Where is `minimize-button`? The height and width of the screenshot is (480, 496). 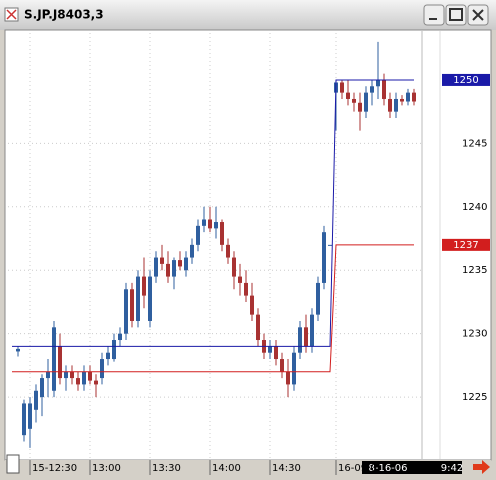 minimize-button is located at coordinates (434, 15).